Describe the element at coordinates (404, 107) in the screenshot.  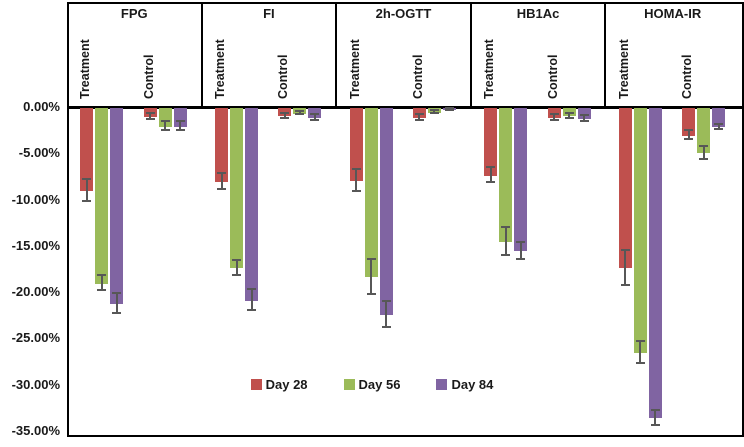
I see `zero-baseline` at that location.